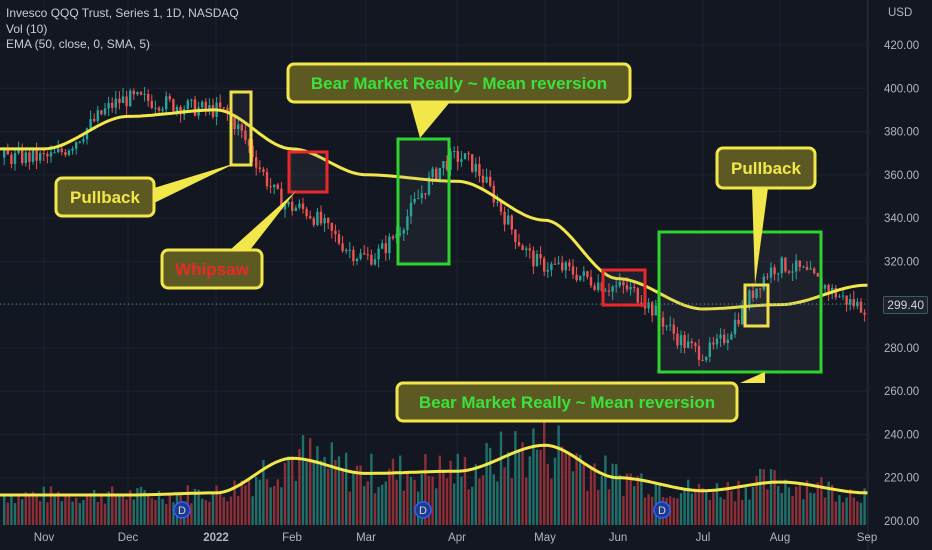 This screenshot has width=932, height=550. What do you see at coordinates (901, 176) in the screenshot?
I see `price-tick-label: 360.00` at bounding box center [901, 176].